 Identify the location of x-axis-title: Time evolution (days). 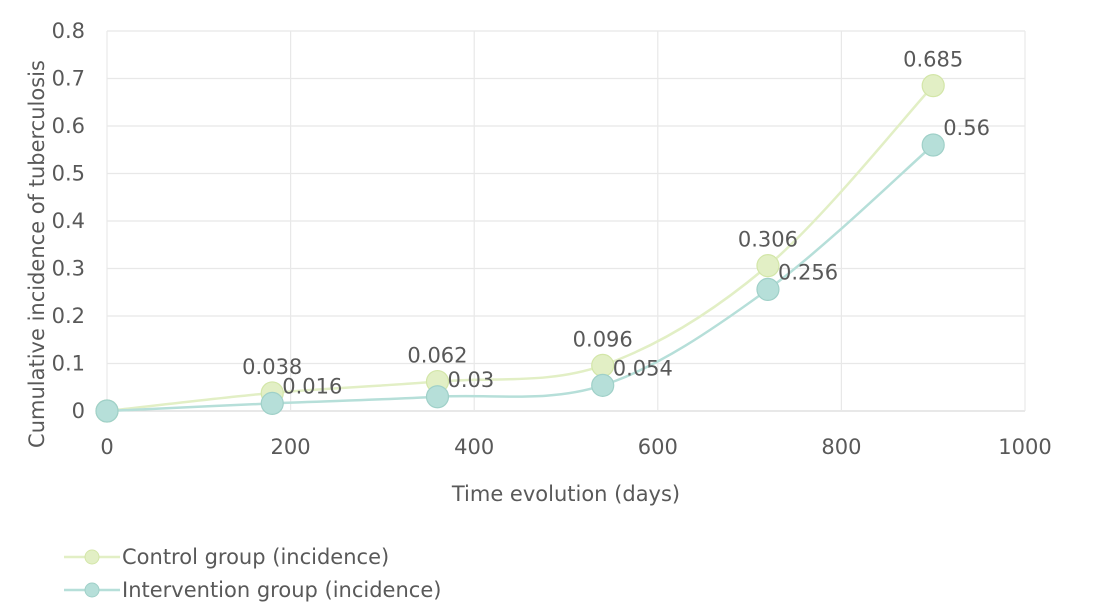
(565, 494).